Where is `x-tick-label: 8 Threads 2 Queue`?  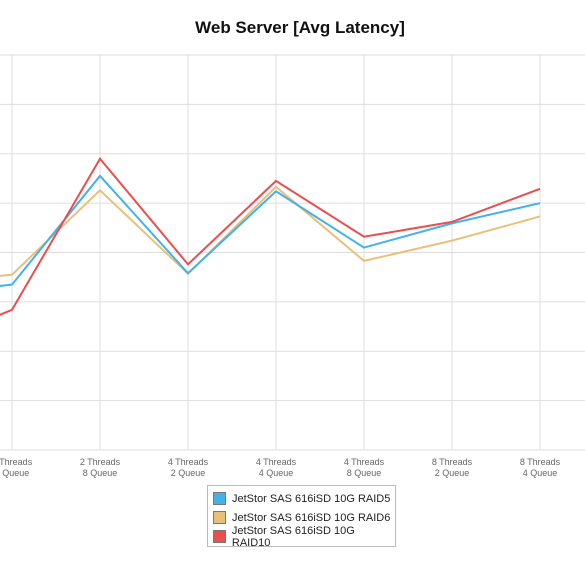
x-tick-label: 8 Threads 2 Queue is located at coordinates (452, 467).